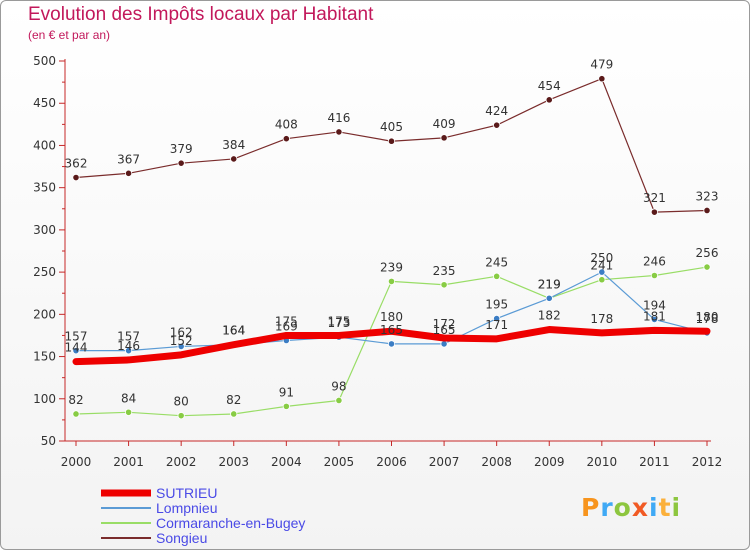 The image size is (750, 550). Describe the element at coordinates (496, 262) in the screenshot. I see `data-label: 245` at that location.